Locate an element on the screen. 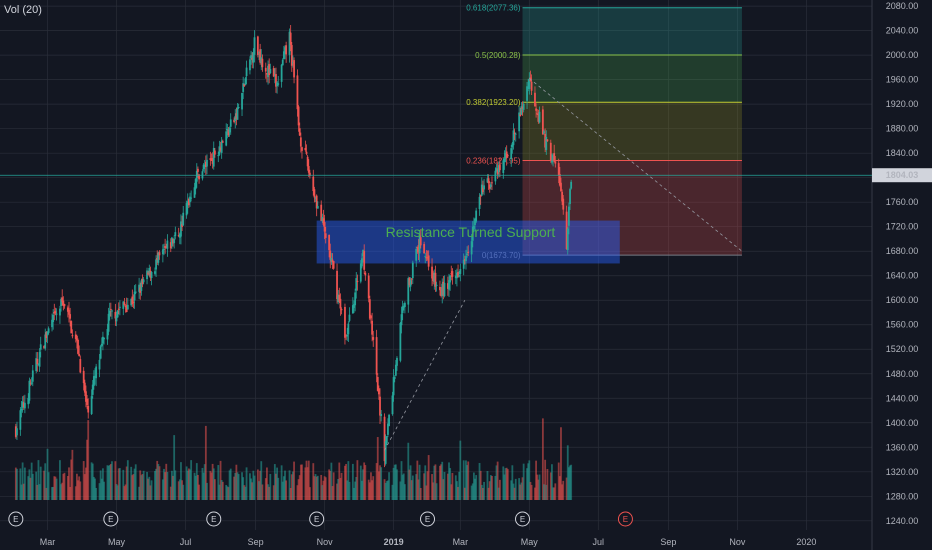 The height and width of the screenshot is (550, 932). fib-zone is located at coordinates (632, 31).